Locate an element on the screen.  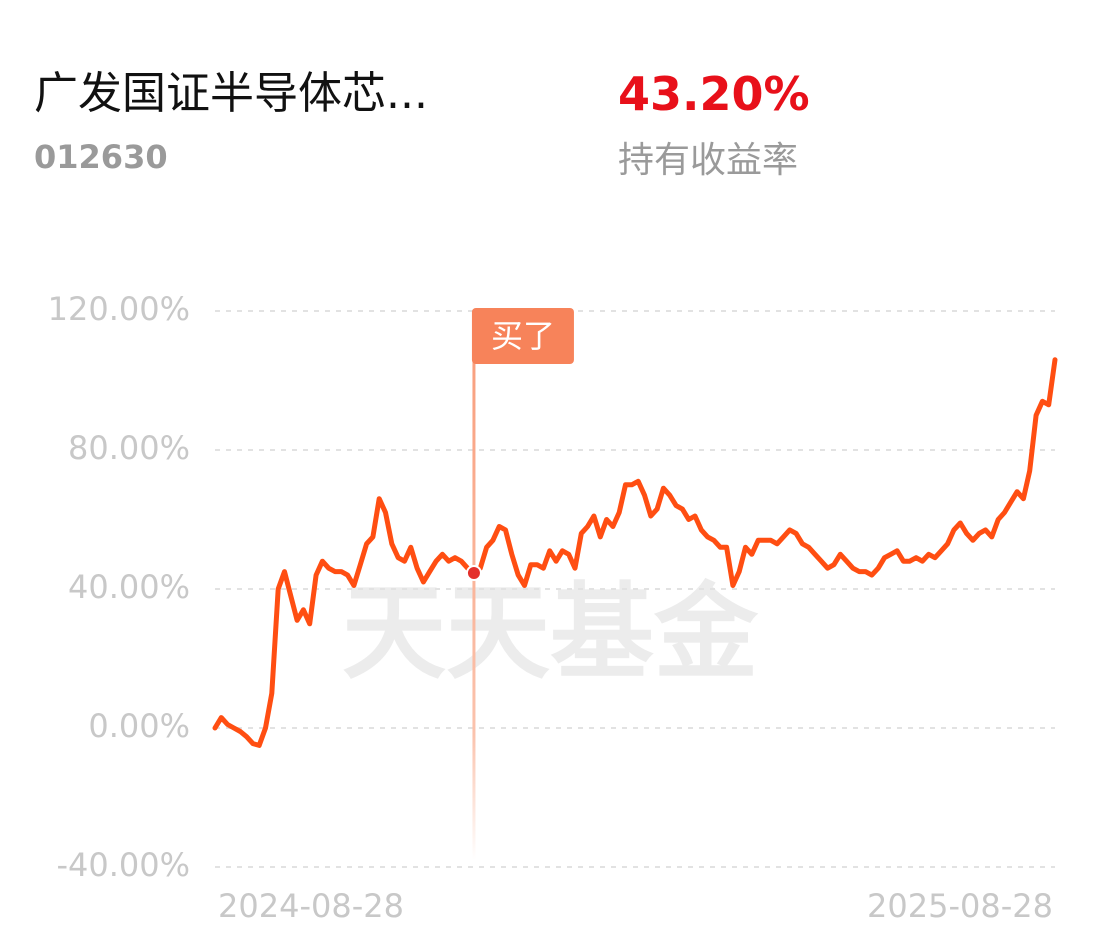
buy-line is located at coordinates (474, 610).